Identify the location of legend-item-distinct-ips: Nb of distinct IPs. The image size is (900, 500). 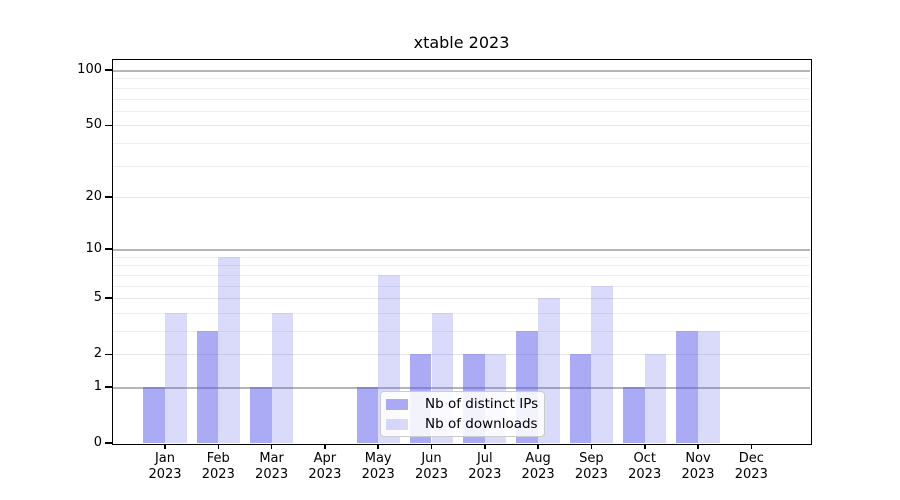
(465, 404).